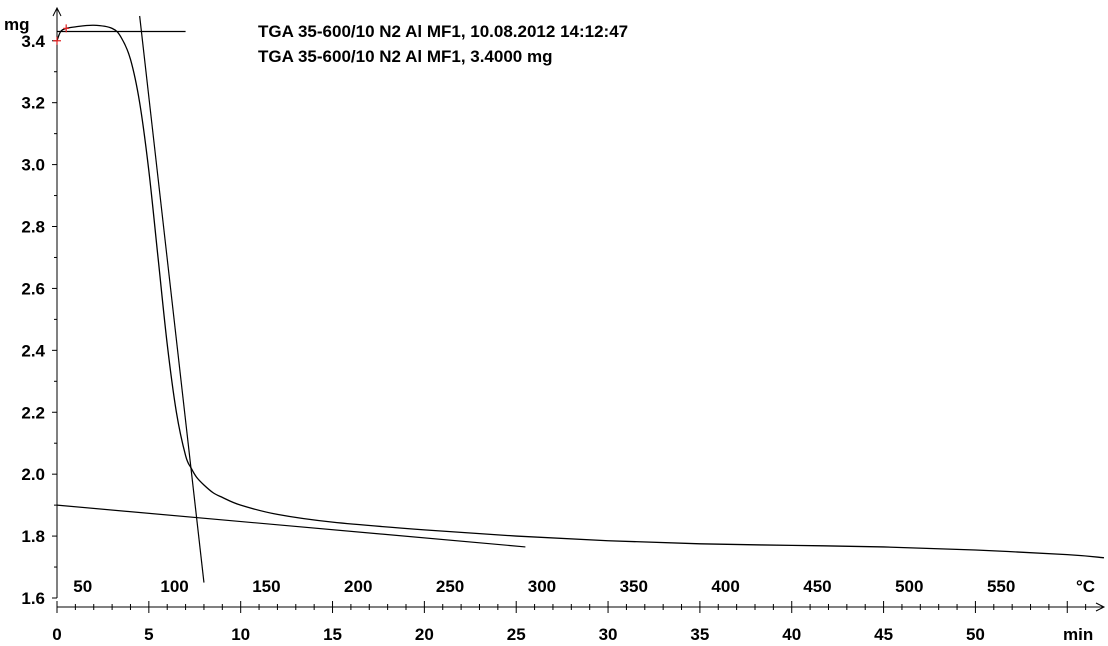  What do you see at coordinates (1001, 586) in the screenshot?
I see `temperature-tick-label: 550` at bounding box center [1001, 586].